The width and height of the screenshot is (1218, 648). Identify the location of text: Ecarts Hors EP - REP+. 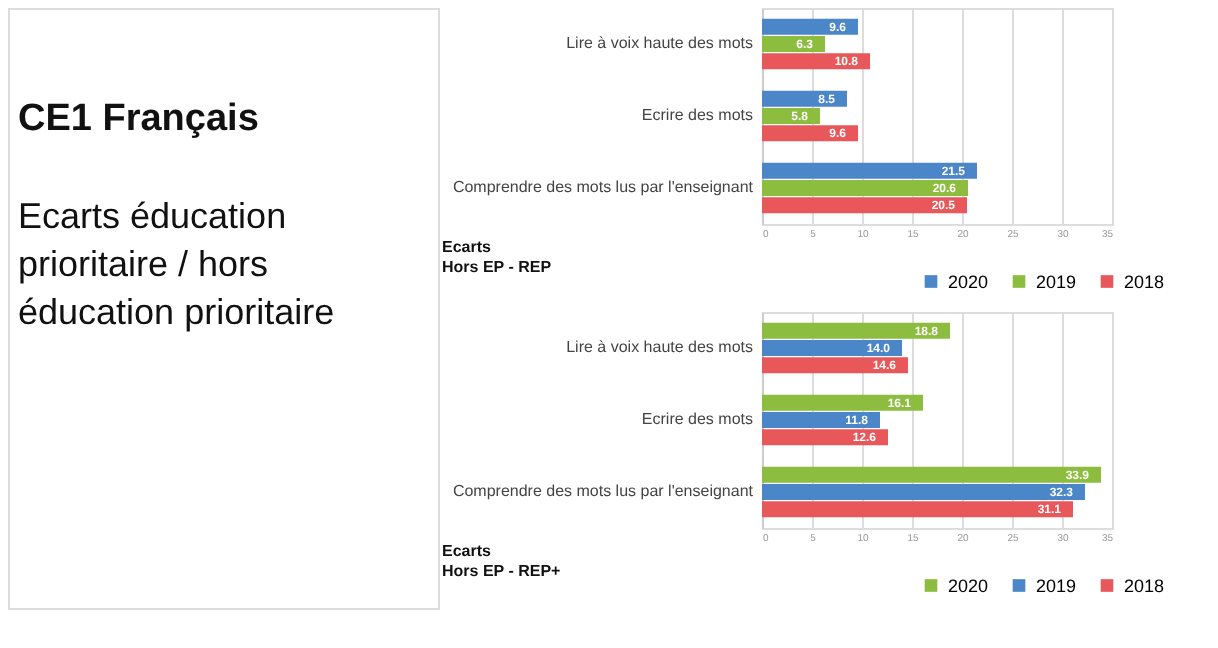
(502, 561).